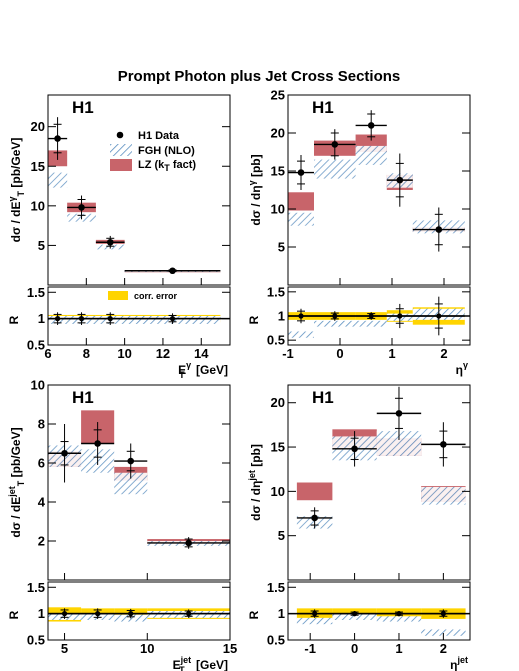  I want to click on y-axis-label: dσ / dηjet [pb], so click(255, 482).